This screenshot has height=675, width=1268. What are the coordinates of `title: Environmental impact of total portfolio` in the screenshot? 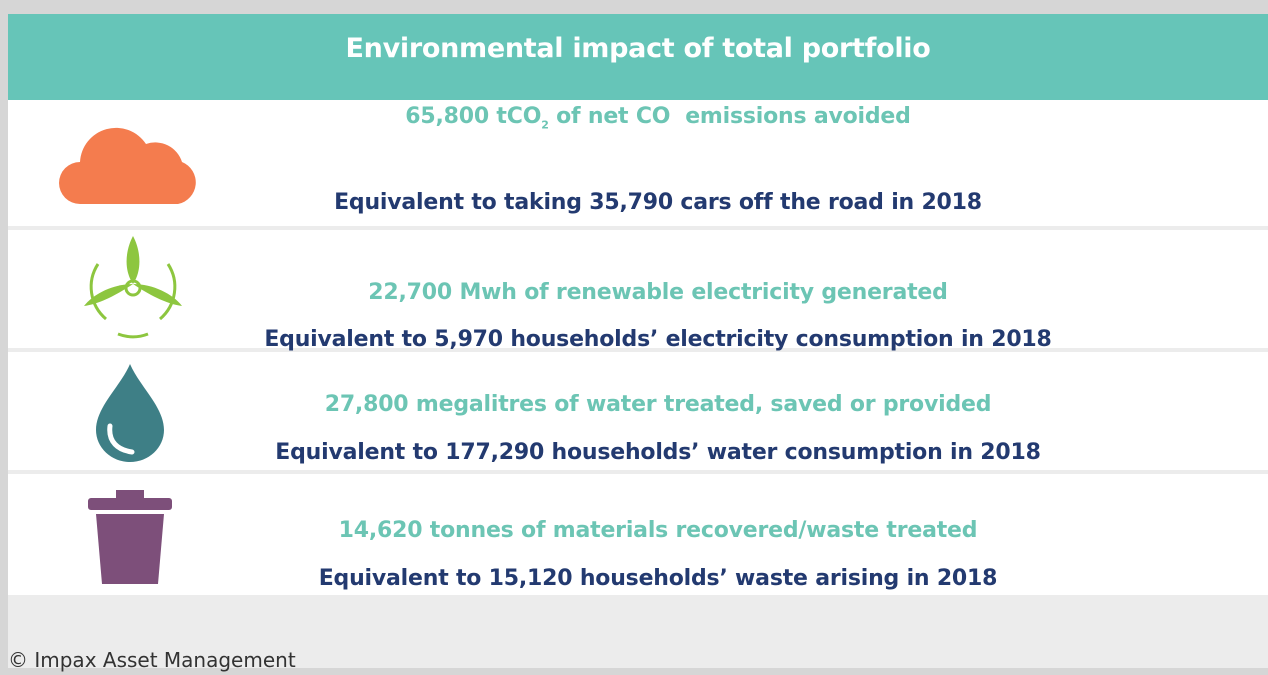 It's located at (638, 57).